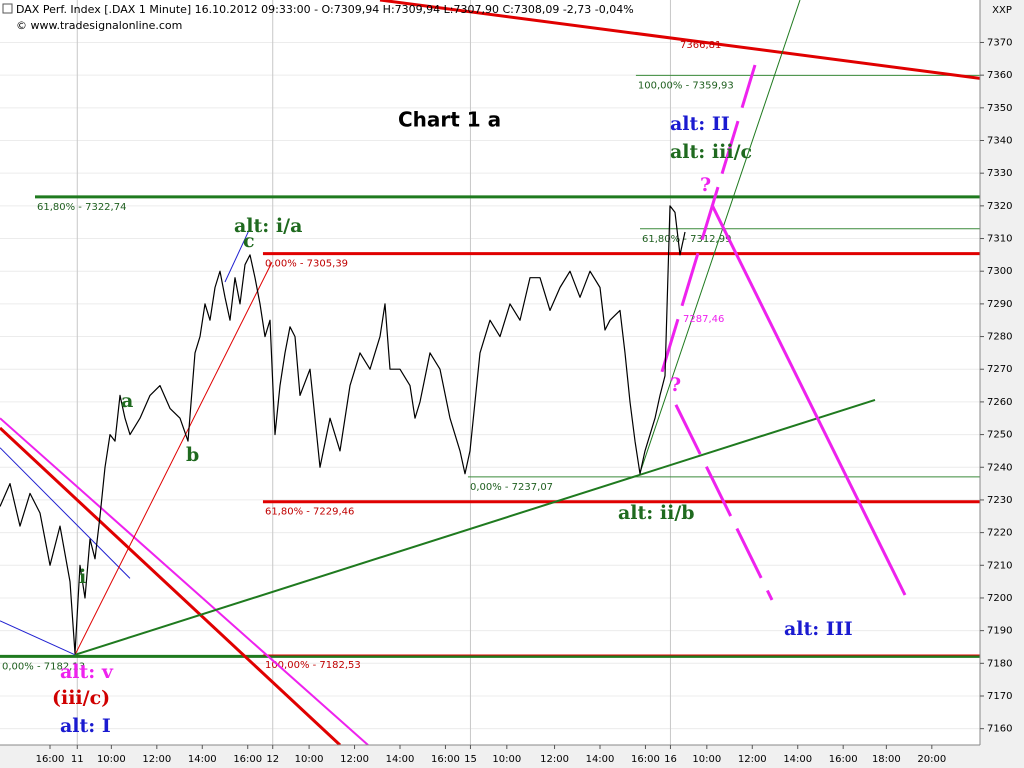 Image resolution: width=1024 pixels, height=768 pixels. What do you see at coordinates (999, 369) in the screenshot?
I see `y-tick-label: 7270` at bounding box center [999, 369].